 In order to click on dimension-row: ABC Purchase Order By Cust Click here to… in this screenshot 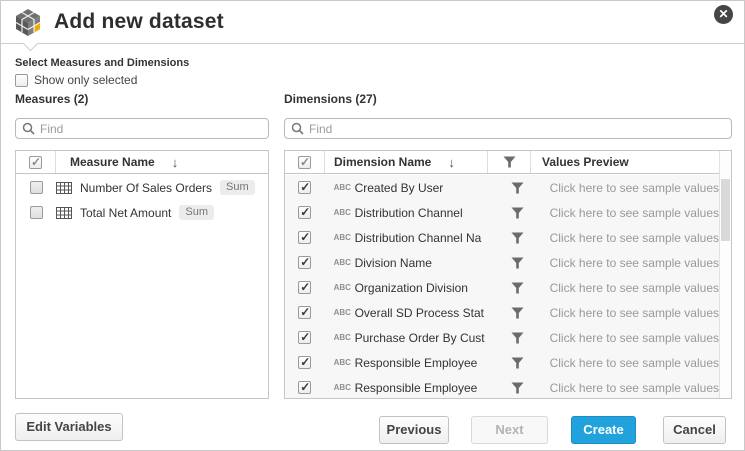, I will do `click(502, 337)`.